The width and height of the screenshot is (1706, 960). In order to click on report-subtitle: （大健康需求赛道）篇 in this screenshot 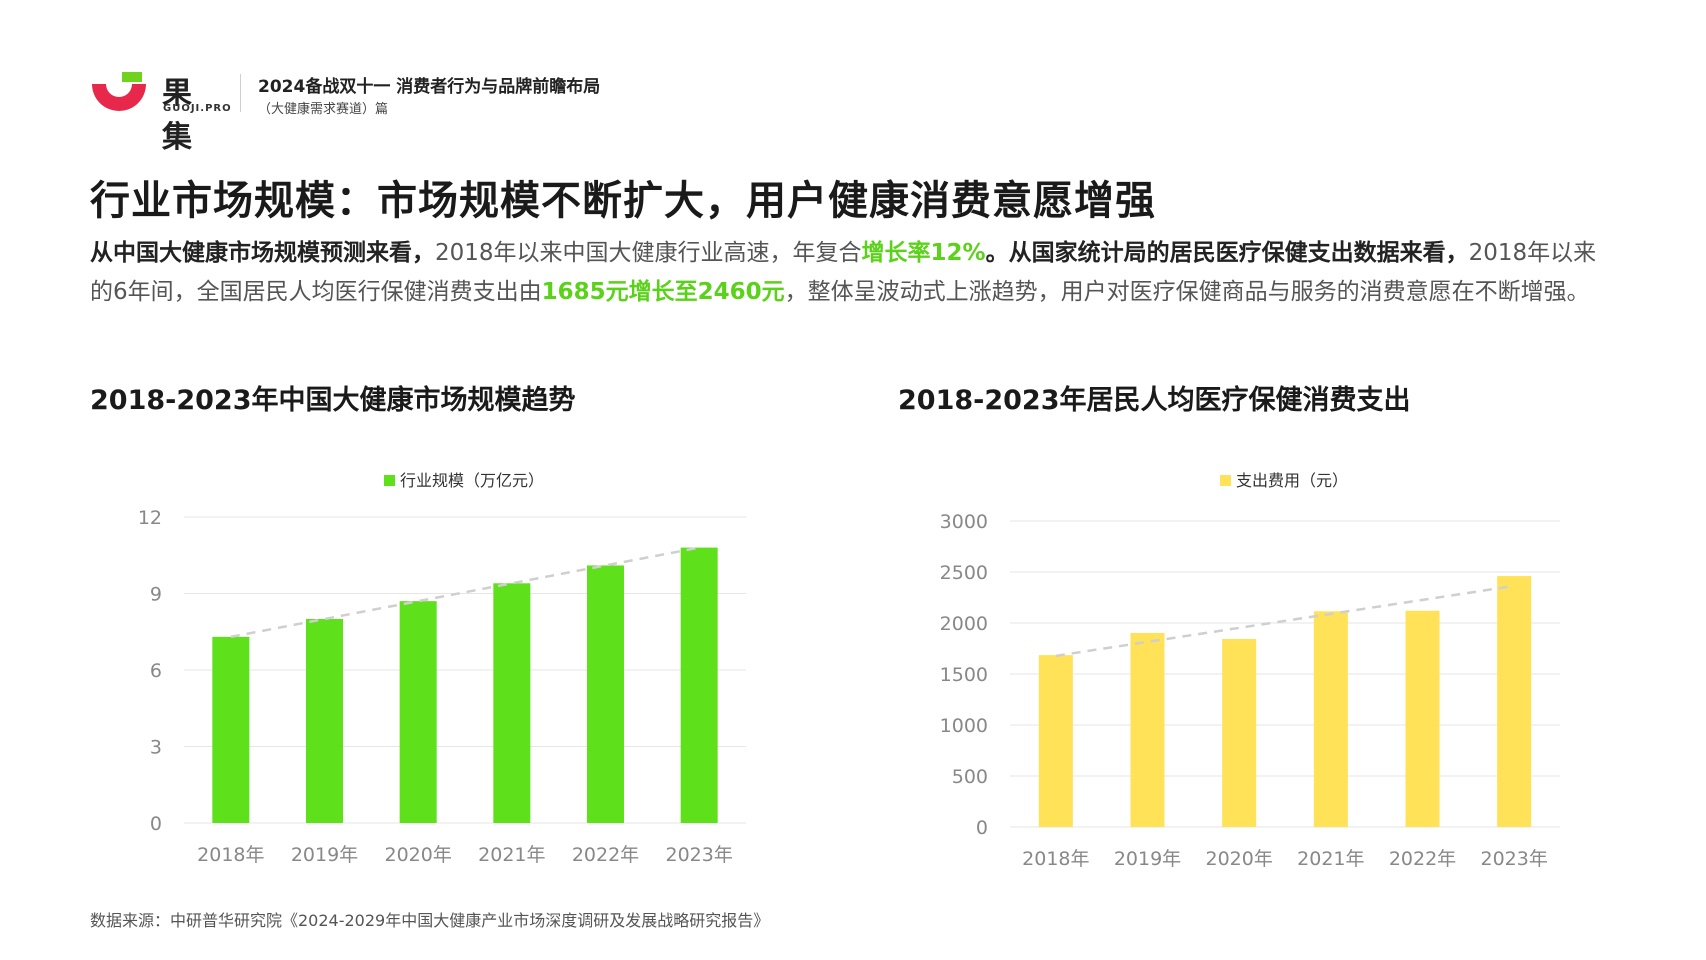, I will do `click(323, 109)`.